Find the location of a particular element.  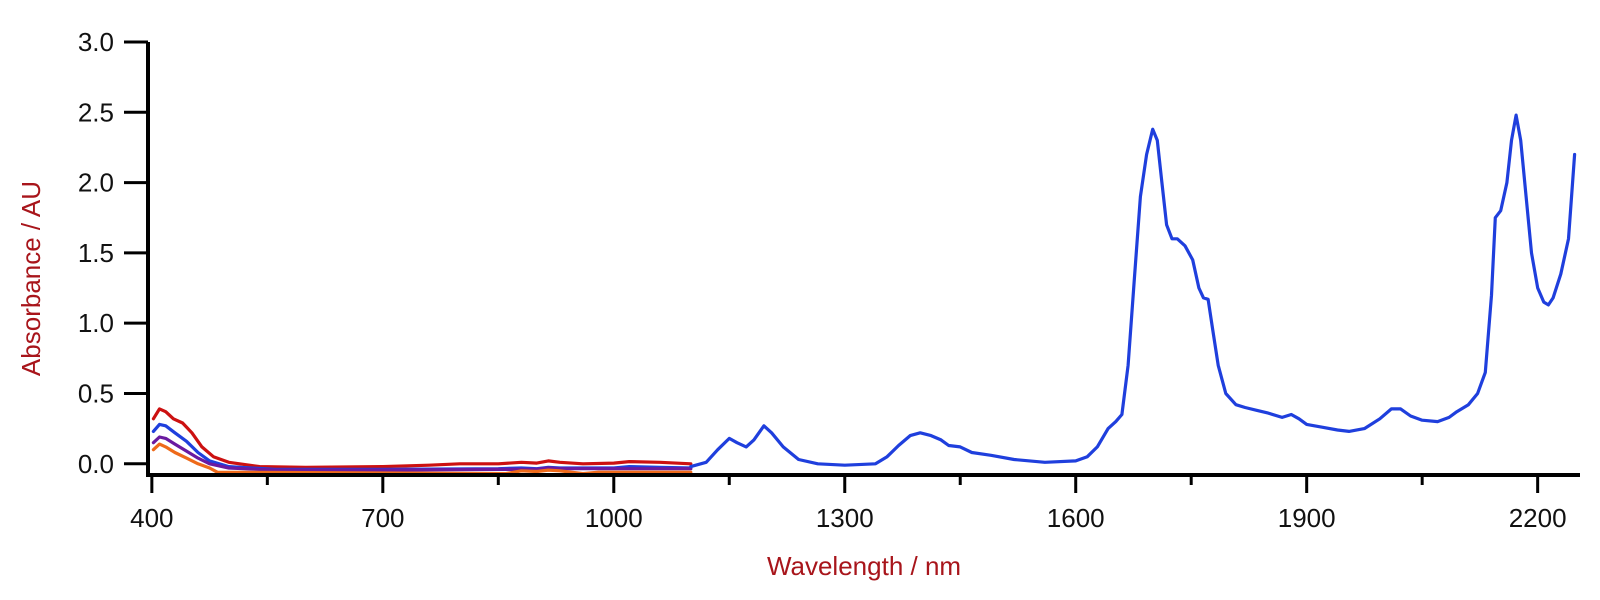

y-tick-label: 3.0 is located at coordinates (96, 42).